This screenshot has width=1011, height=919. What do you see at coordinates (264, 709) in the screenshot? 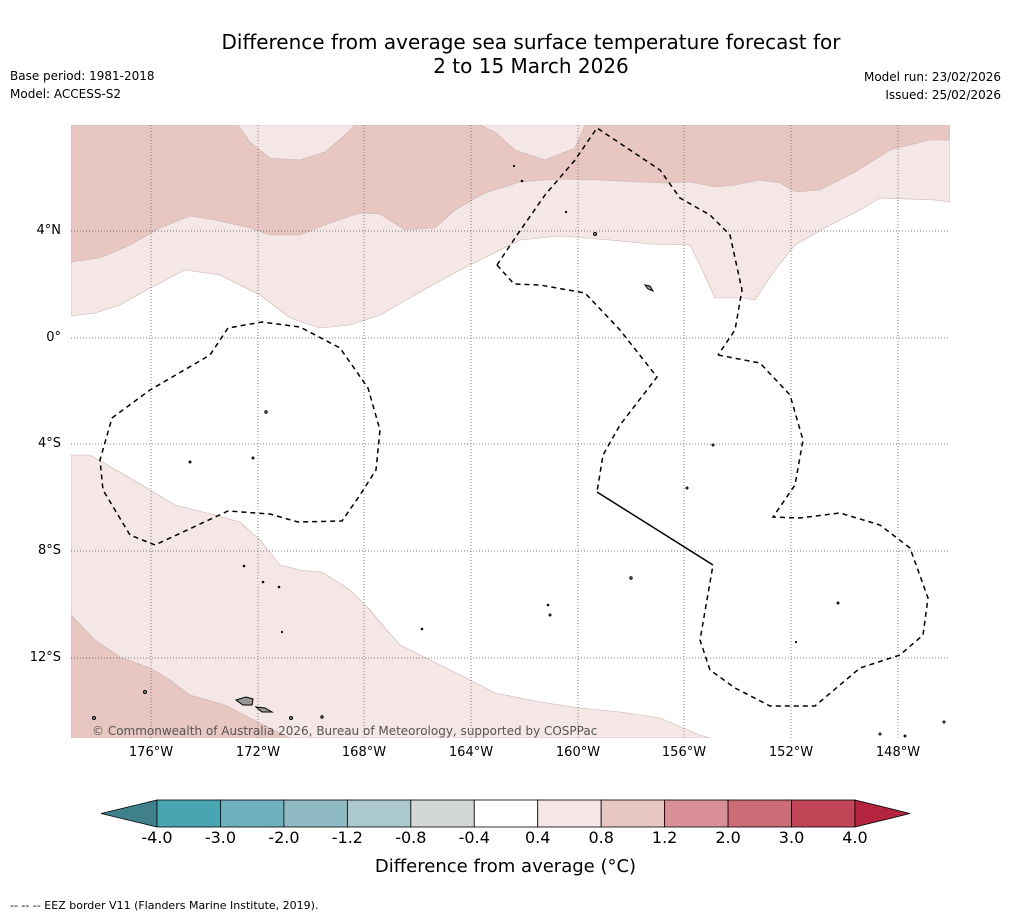
I see `island-upolu` at bounding box center [264, 709].